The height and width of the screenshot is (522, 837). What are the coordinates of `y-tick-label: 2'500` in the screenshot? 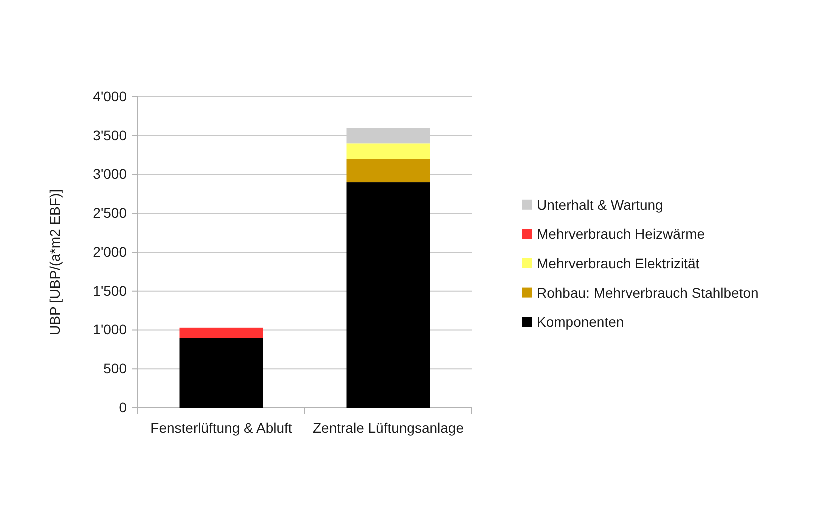 It's located at (110, 213).